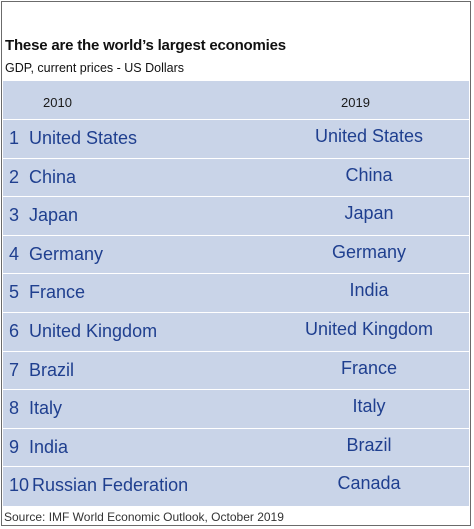 The image size is (474, 529). Describe the element at coordinates (369, 406) in the screenshot. I see `country-2019: Italy` at that location.